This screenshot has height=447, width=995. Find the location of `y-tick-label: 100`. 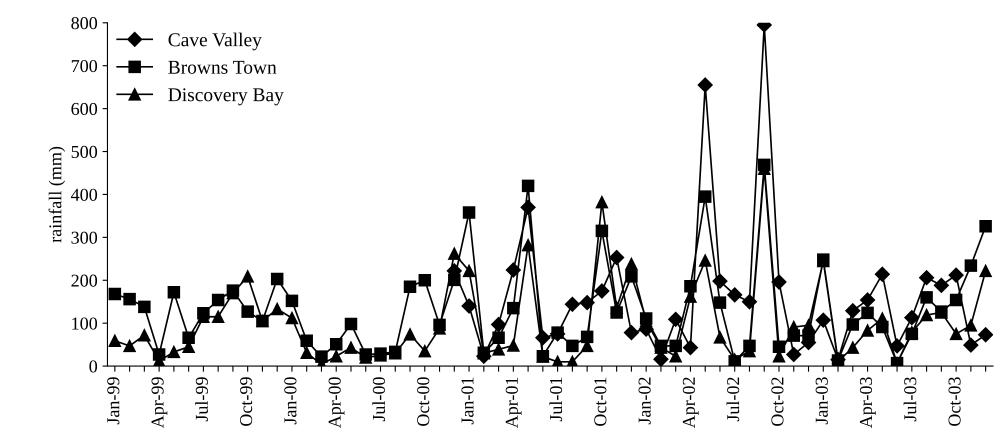

y-tick-label: 100 is located at coordinates (85, 323).